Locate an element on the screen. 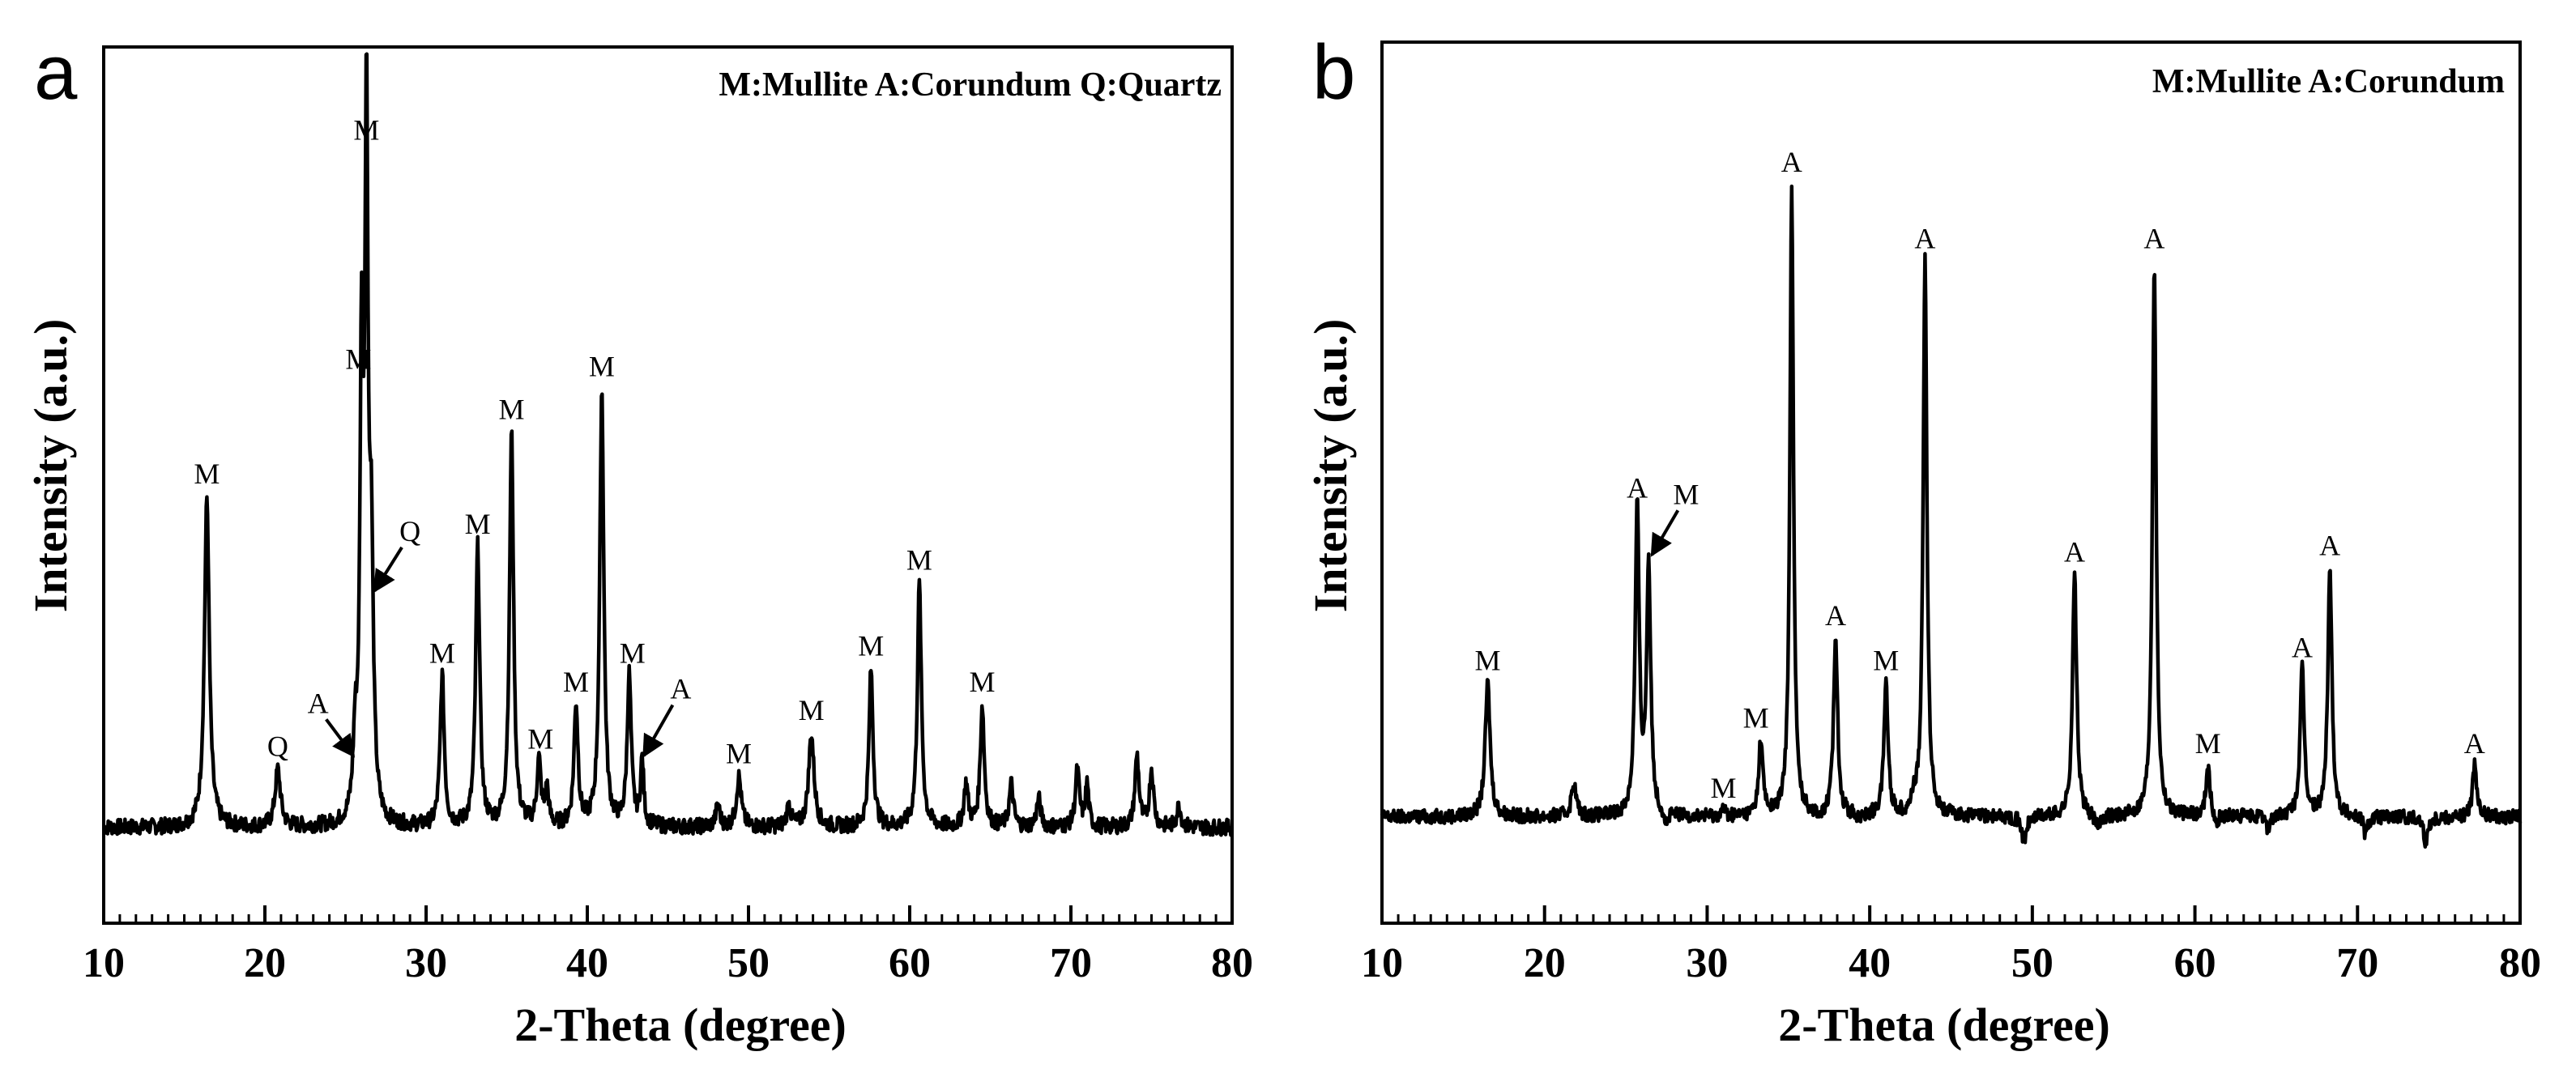  arrow-phase-label: Q is located at coordinates (410, 531).